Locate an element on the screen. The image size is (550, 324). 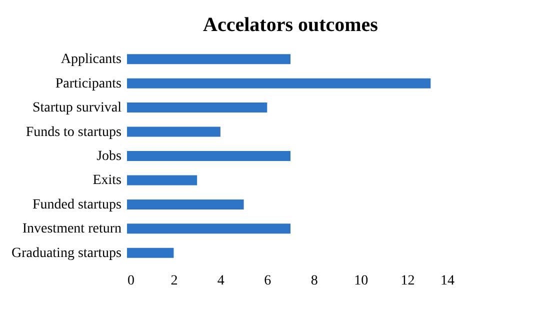
y-tick-label: Funded startups is located at coordinates (77, 204).